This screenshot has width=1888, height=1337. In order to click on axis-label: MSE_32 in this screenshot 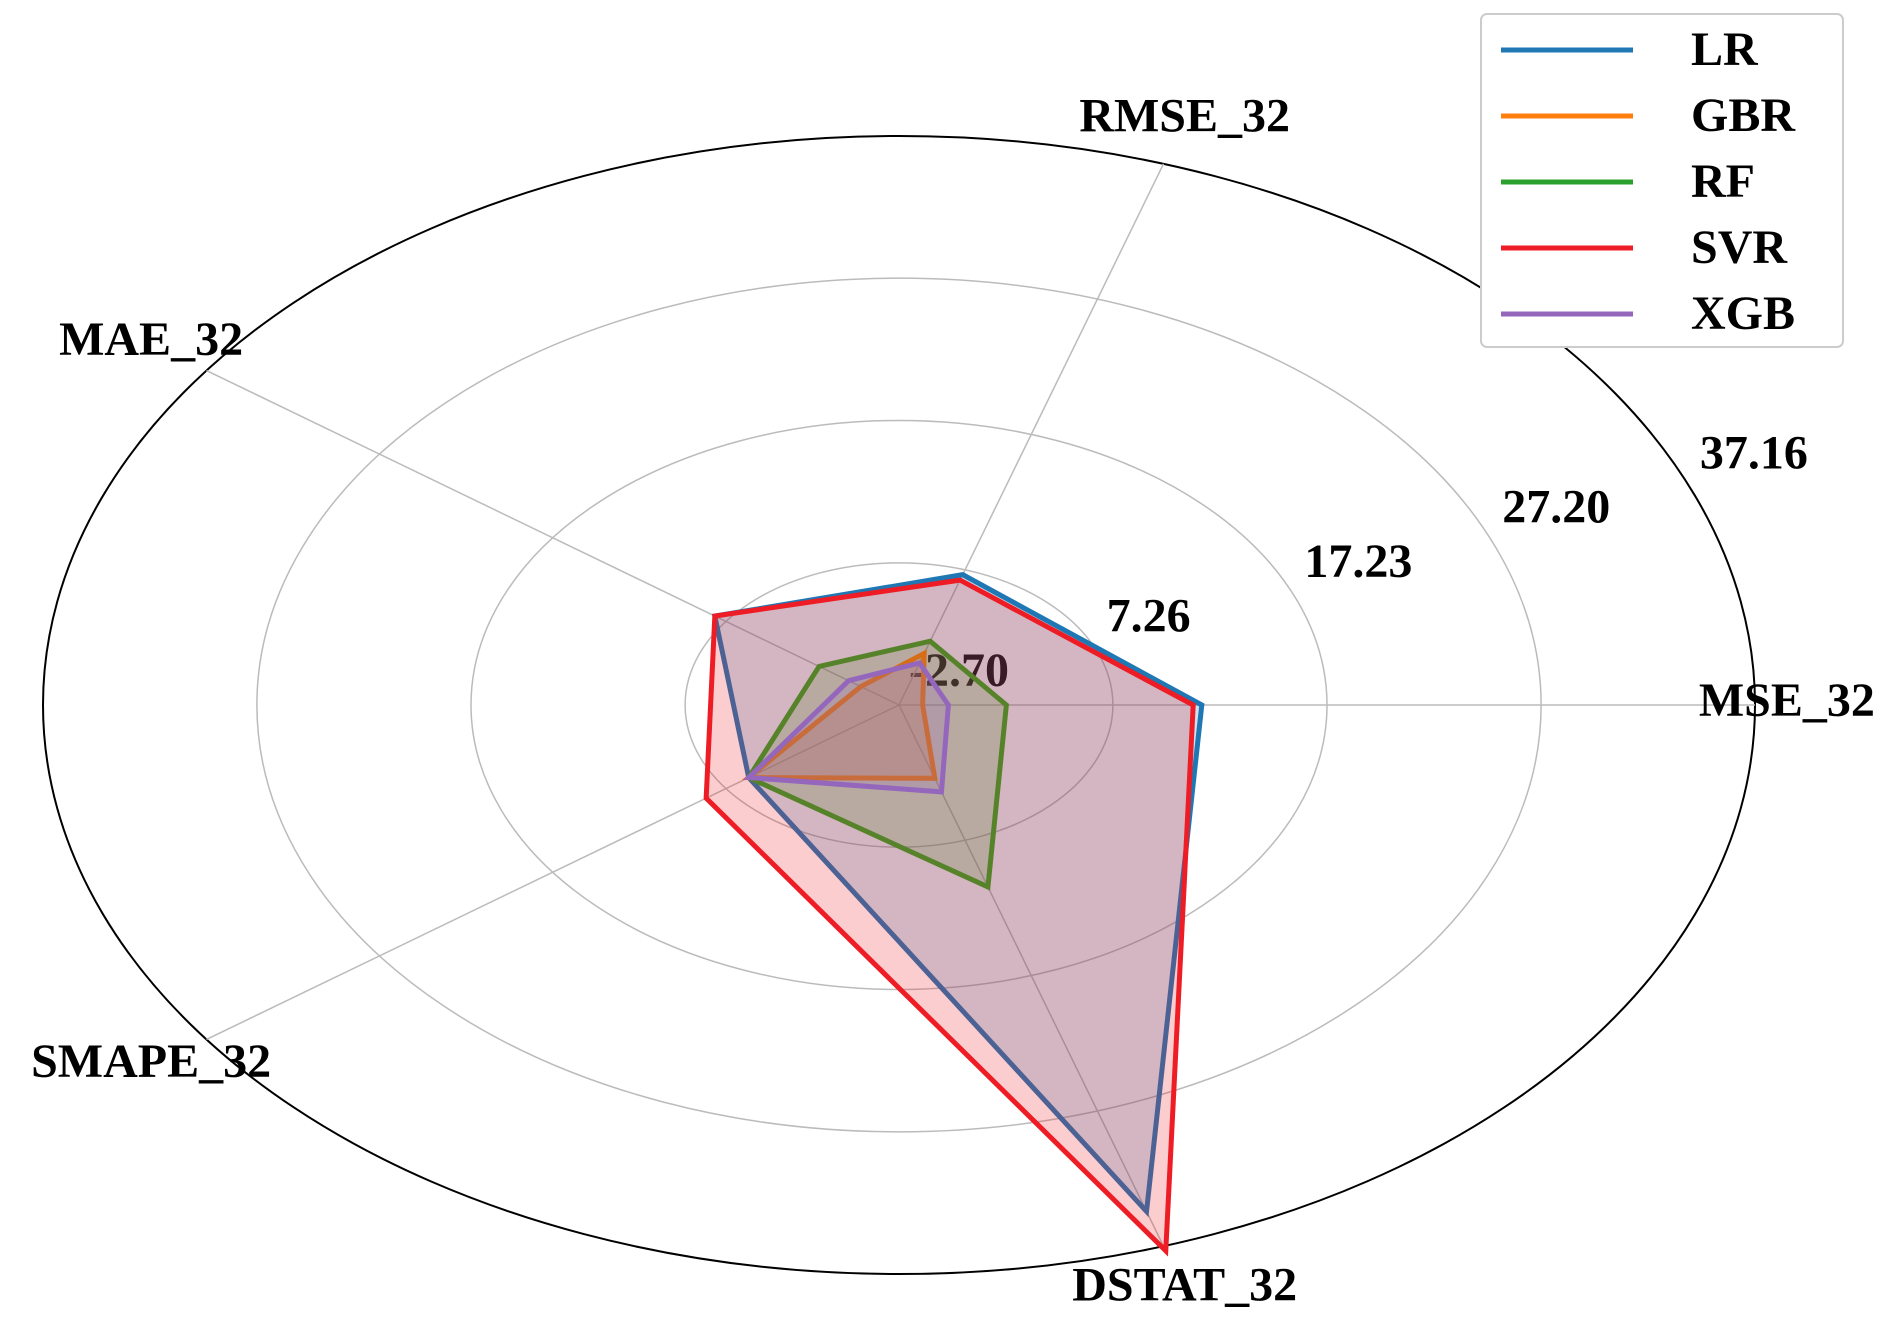, I will do `click(1787, 700)`.